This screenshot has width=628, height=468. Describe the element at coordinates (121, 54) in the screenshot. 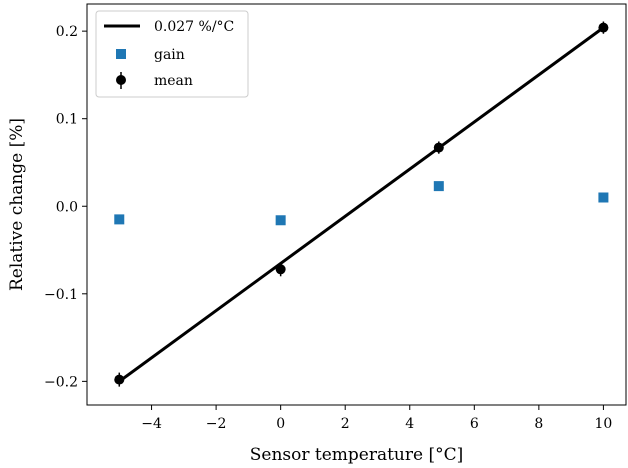

I see `legend-gain-marker` at that location.